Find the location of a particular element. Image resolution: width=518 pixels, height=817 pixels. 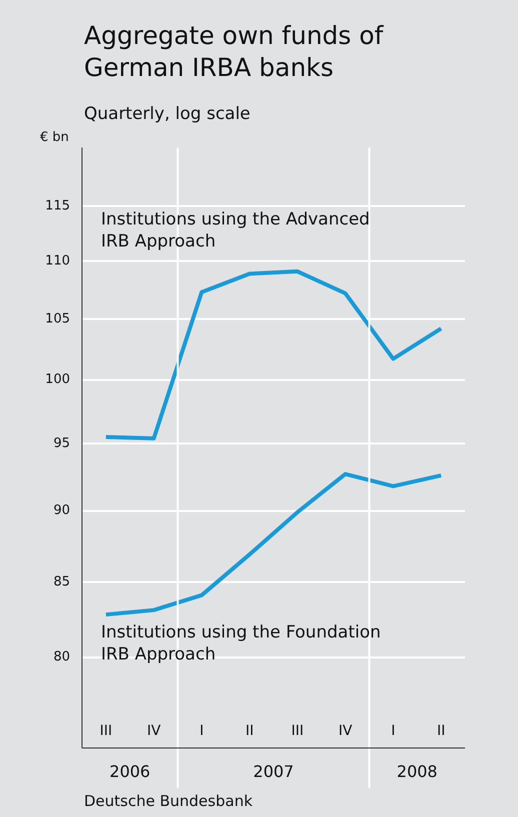

text: Deutsche Bundesbank is located at coordinates (168, 801).